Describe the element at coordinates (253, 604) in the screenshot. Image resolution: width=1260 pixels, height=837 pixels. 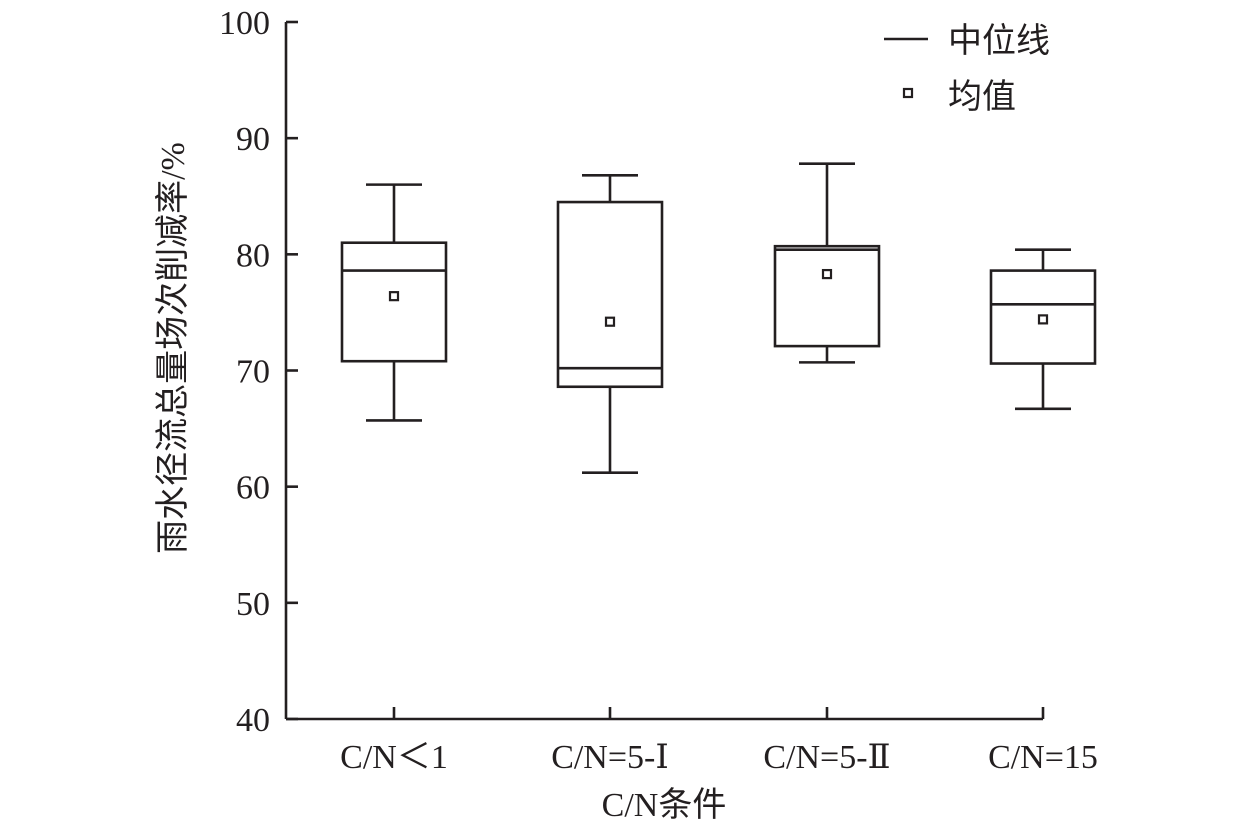
I see `y-tick-label: 50` at that location.